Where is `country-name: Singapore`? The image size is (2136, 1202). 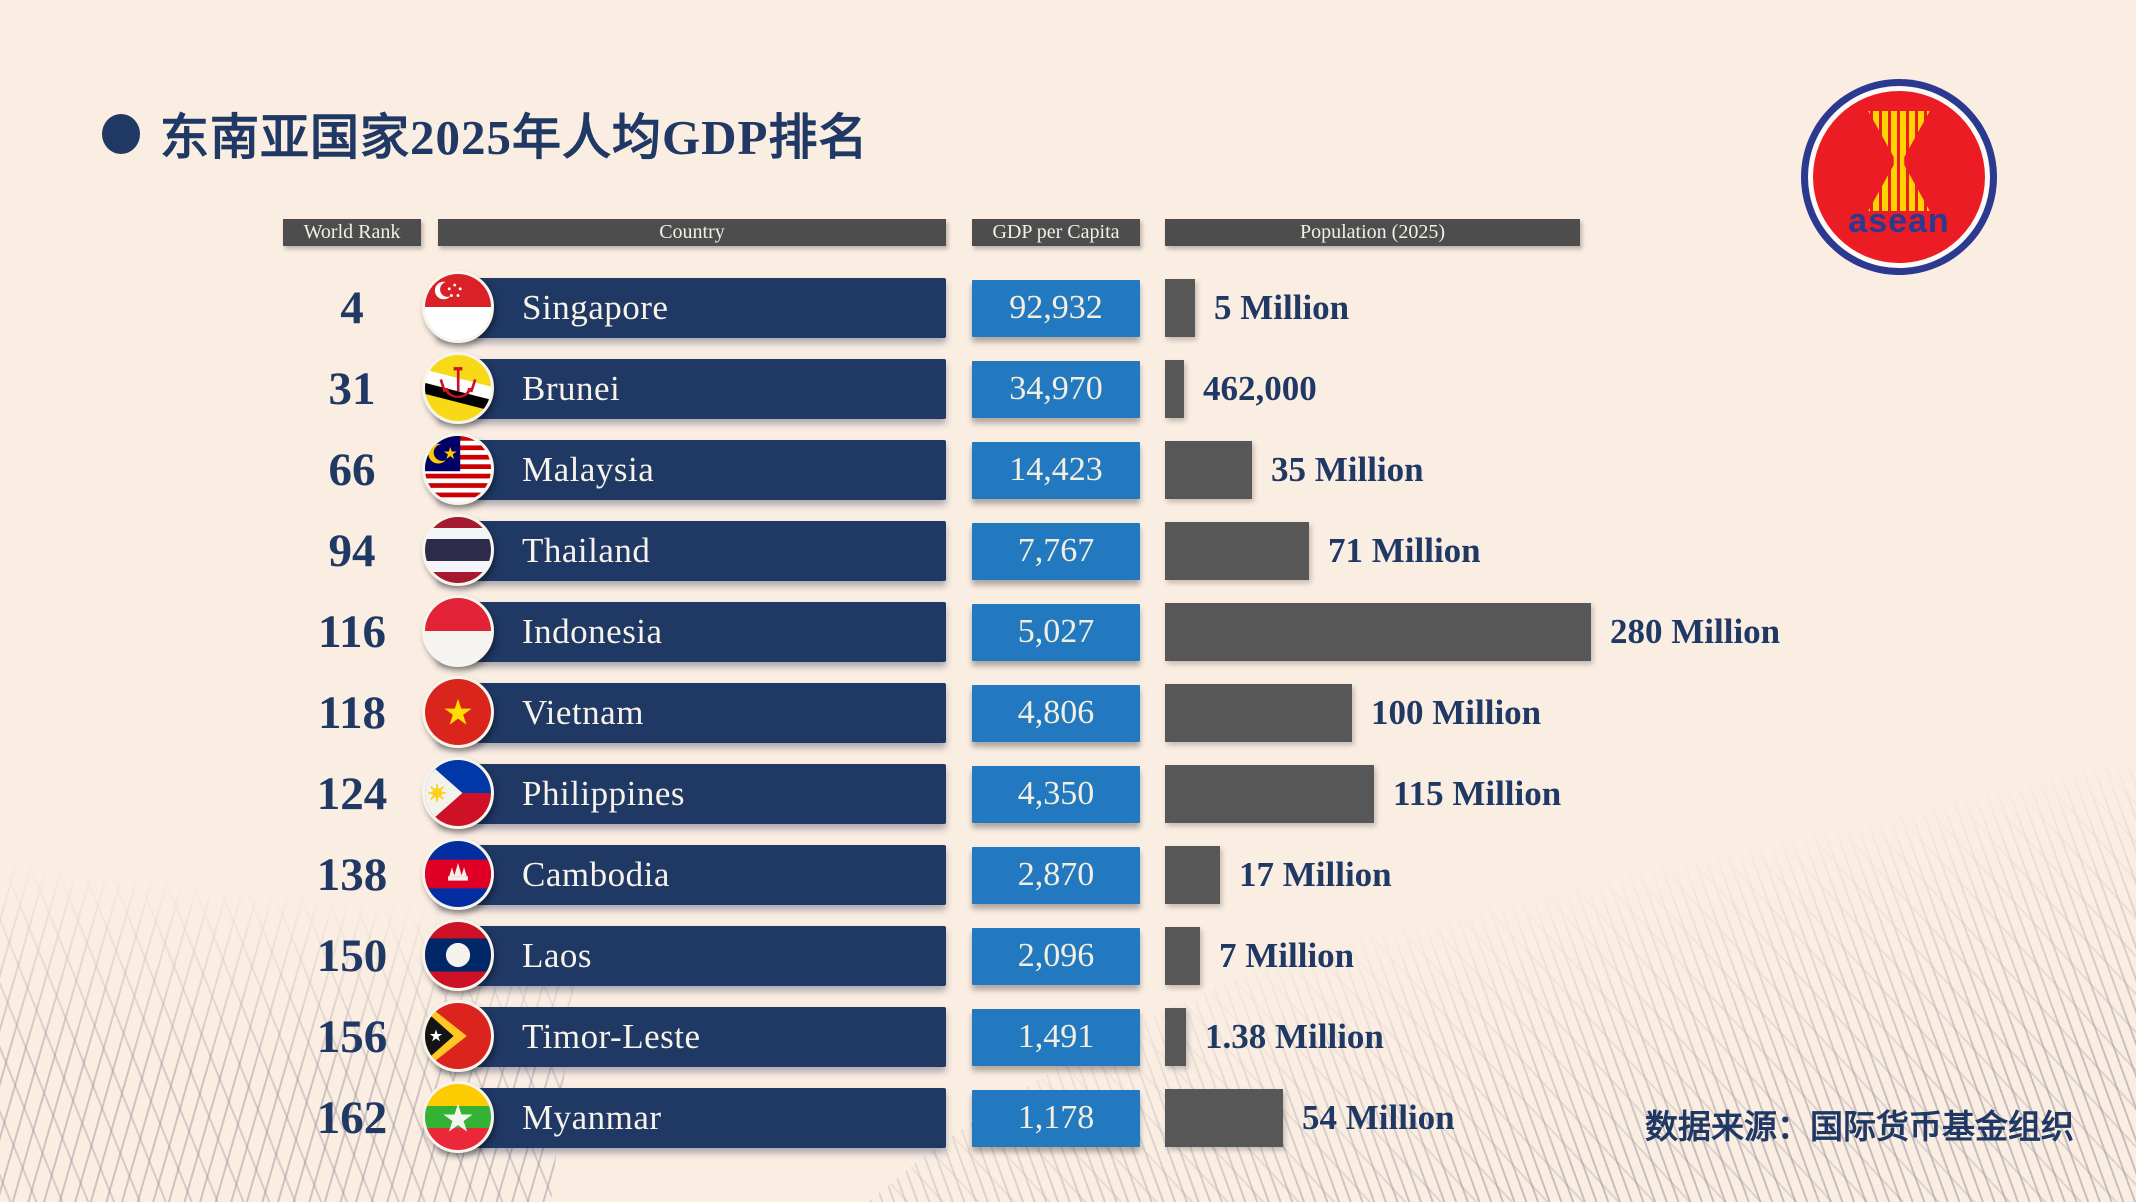 country-name: Singapore is located at coordinates (595, 307).